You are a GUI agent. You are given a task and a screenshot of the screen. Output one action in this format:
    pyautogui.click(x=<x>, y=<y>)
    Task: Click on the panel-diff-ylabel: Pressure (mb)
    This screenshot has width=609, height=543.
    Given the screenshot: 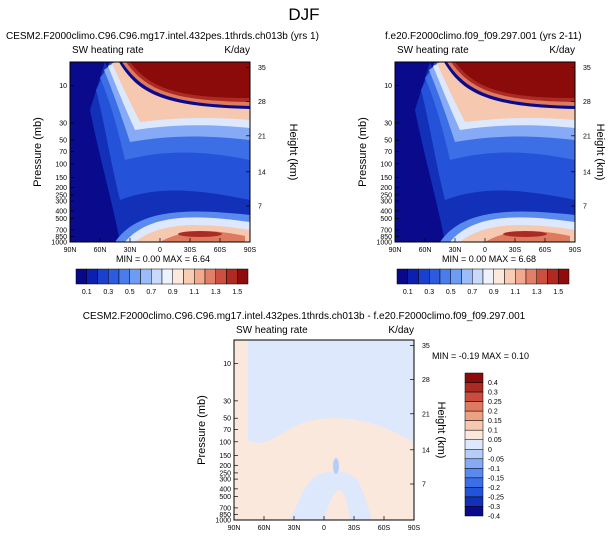 What is the action you would take?
    pyautogui.click(x=202, y=430)
    